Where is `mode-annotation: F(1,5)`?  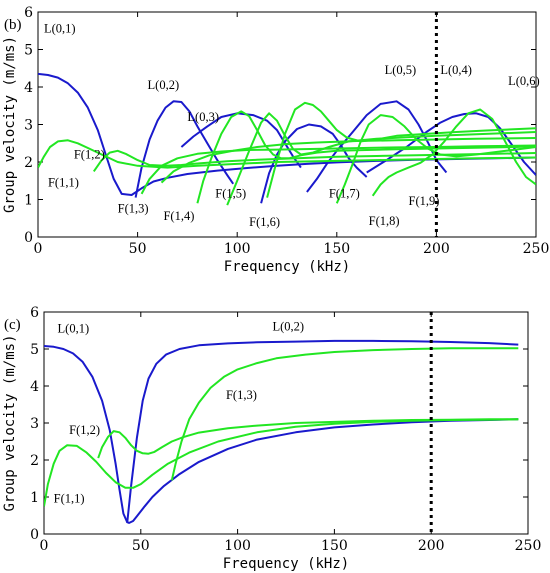
mode-annotation: F(1,5) is located at coordinates (230, 194).